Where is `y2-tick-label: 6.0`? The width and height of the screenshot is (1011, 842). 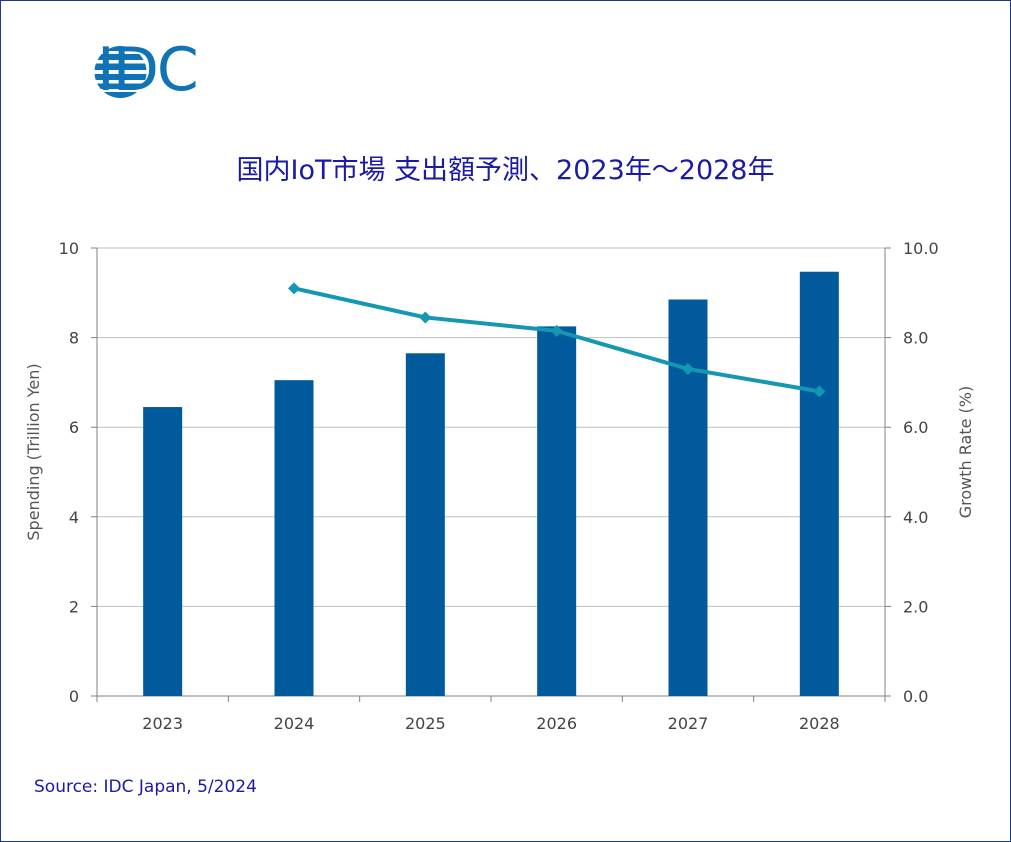 y2-tick-label: 6.0 is located at coordinates (915, 427).